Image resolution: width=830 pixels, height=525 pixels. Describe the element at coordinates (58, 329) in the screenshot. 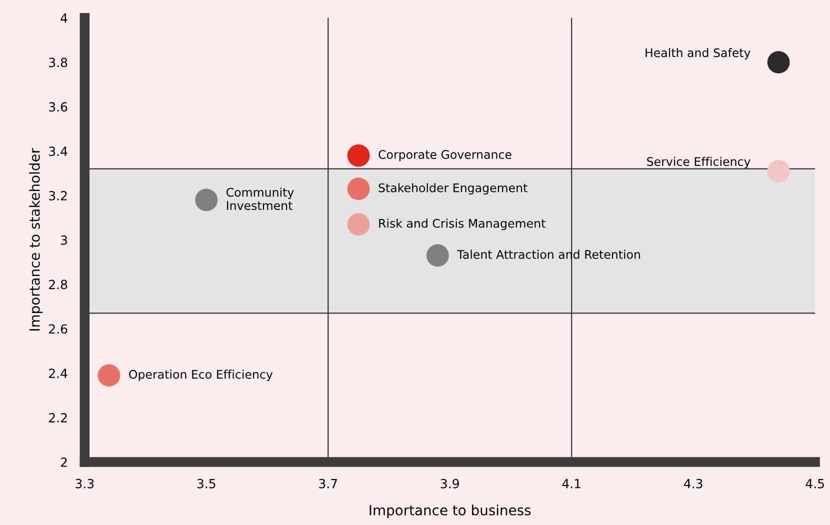

I see `y-tick-label: 2.6` at that location.